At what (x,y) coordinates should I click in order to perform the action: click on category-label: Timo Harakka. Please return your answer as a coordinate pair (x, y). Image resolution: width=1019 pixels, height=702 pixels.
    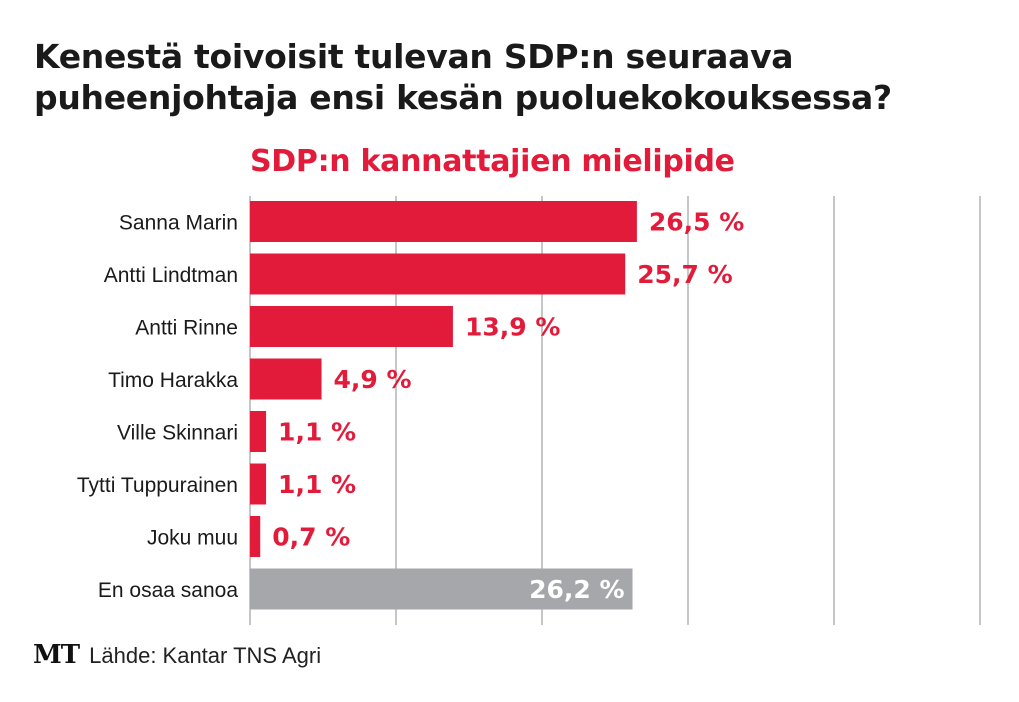
    Looking at the image, I should click on (173, 380).